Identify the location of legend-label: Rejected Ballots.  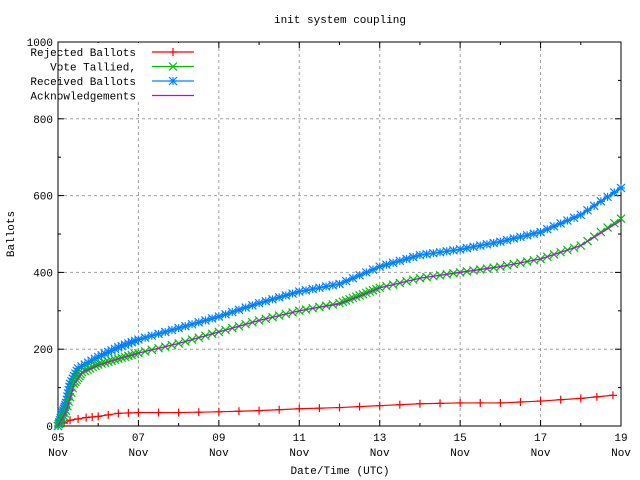
(83, 54).